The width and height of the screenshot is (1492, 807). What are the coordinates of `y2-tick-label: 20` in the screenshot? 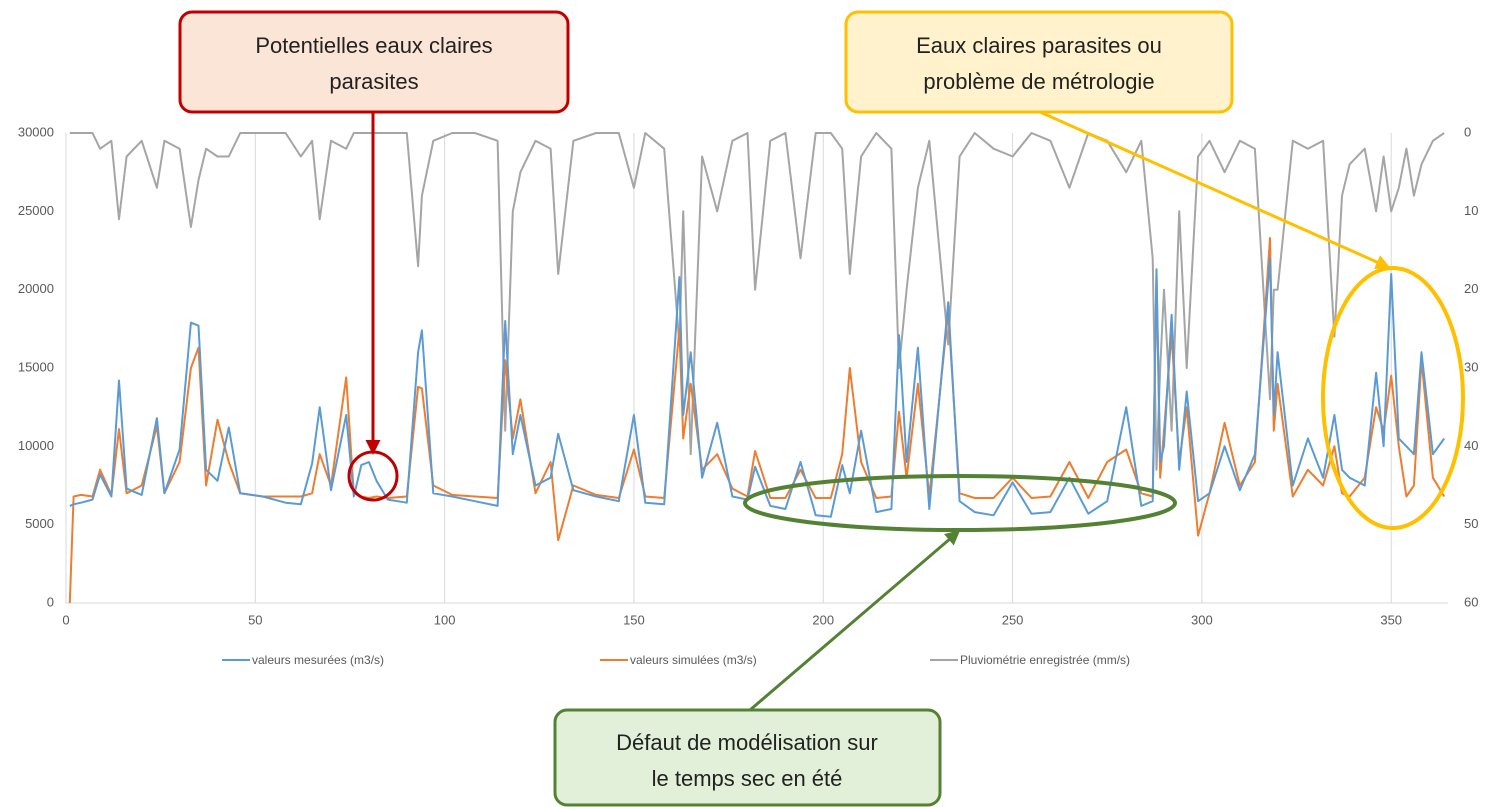 It's located at (1471, 288).